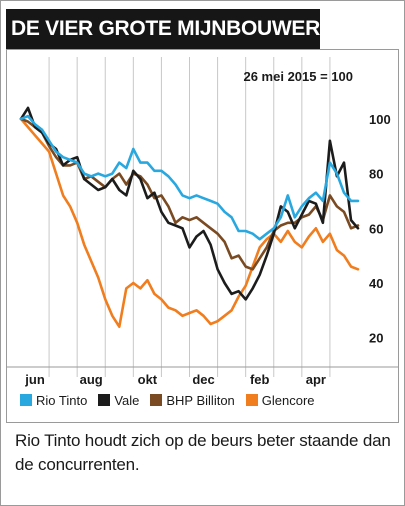 This screenshot has width=405, height=506. What do you see at coordinates (380, 119) in the screenshot?
I see `y-tick-label: 100` at bounding box center [380, 119].